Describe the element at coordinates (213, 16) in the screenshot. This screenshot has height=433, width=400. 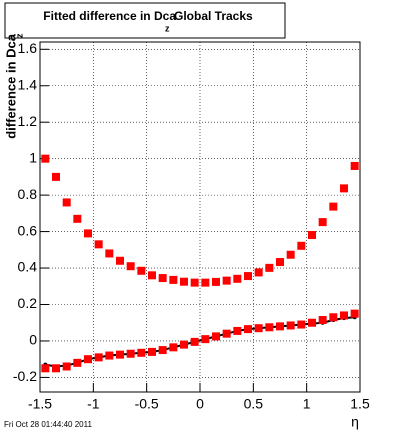
I see `title-rest: Global Tracks` at that location.